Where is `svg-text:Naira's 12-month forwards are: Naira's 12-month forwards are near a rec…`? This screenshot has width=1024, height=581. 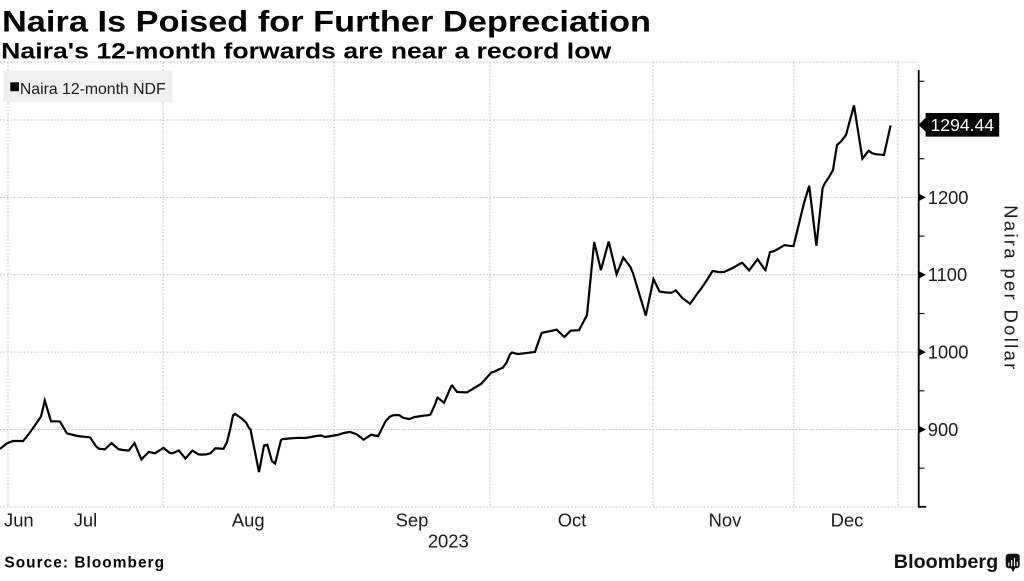
svg-text:Naira's 12-month forwards are: Naira's 12-month forwards are near a rec… is located at coordinates (306, 51).